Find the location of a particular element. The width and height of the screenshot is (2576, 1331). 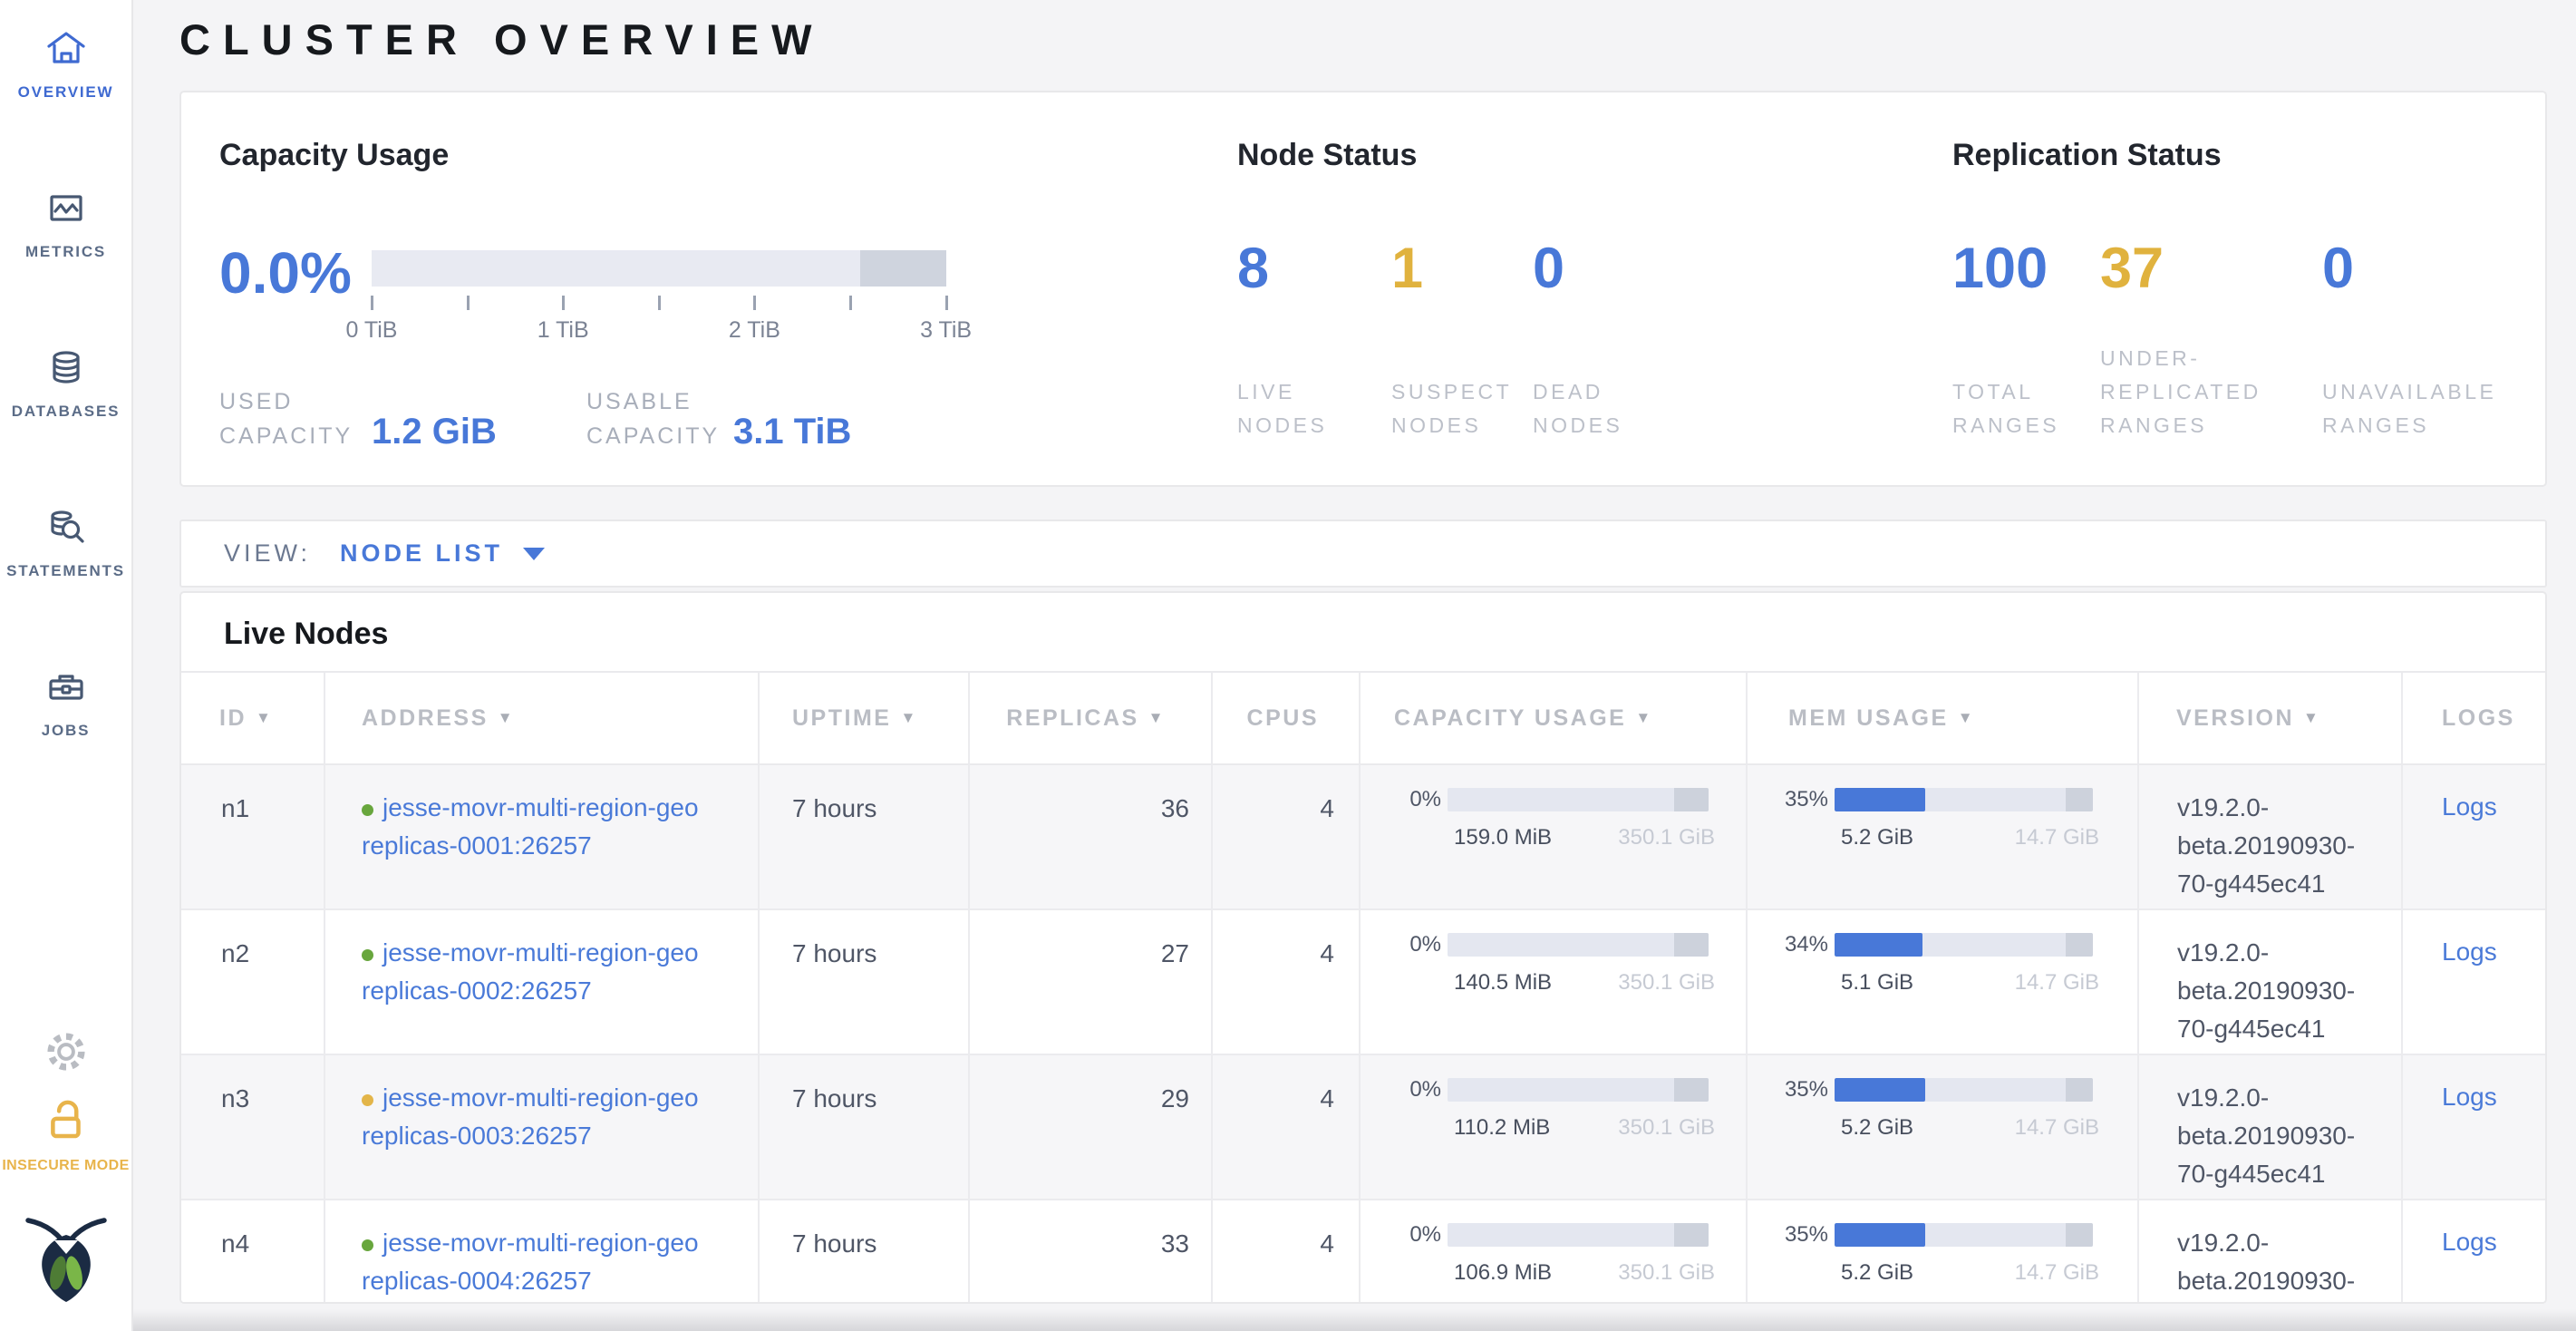

page-title: CLUSTER OVERVIEW is located at coordinates (502, 39).